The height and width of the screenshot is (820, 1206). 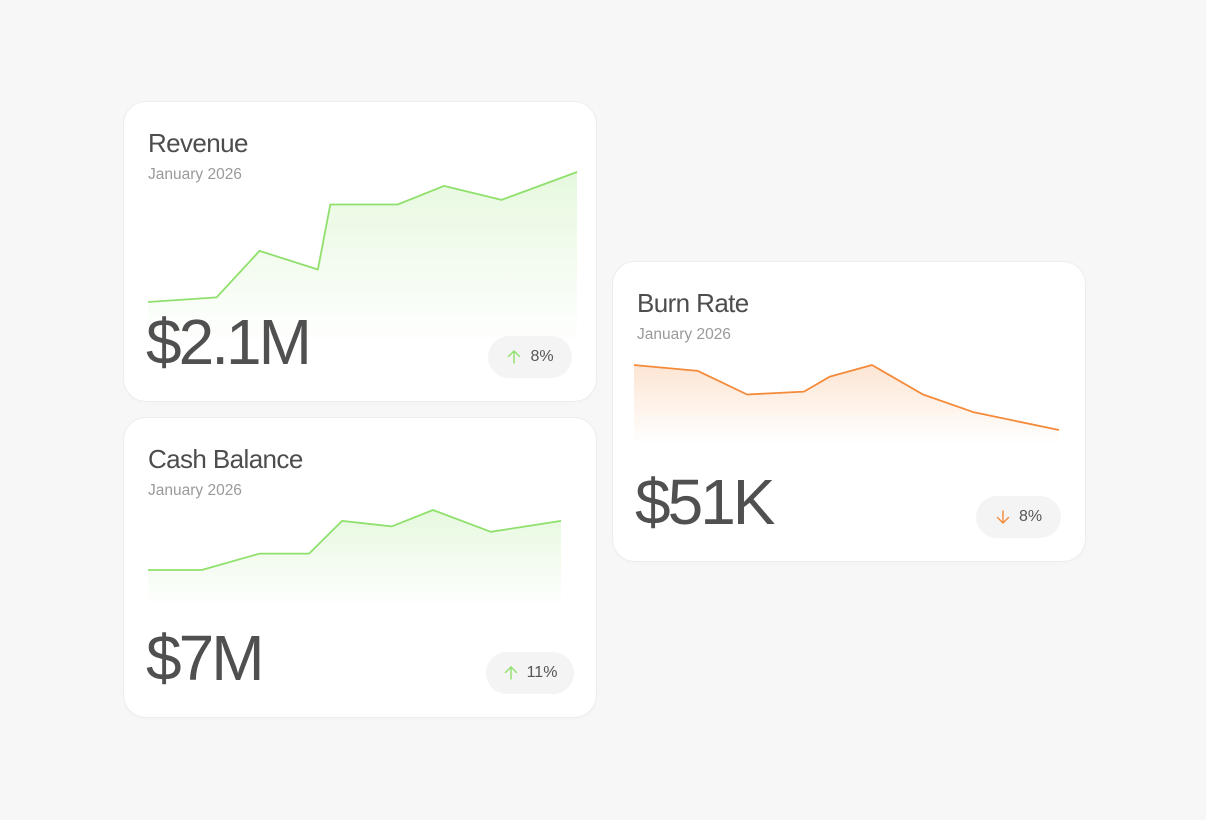 I want to click on revenue-period: January 2026, so click(x=195, y=174).